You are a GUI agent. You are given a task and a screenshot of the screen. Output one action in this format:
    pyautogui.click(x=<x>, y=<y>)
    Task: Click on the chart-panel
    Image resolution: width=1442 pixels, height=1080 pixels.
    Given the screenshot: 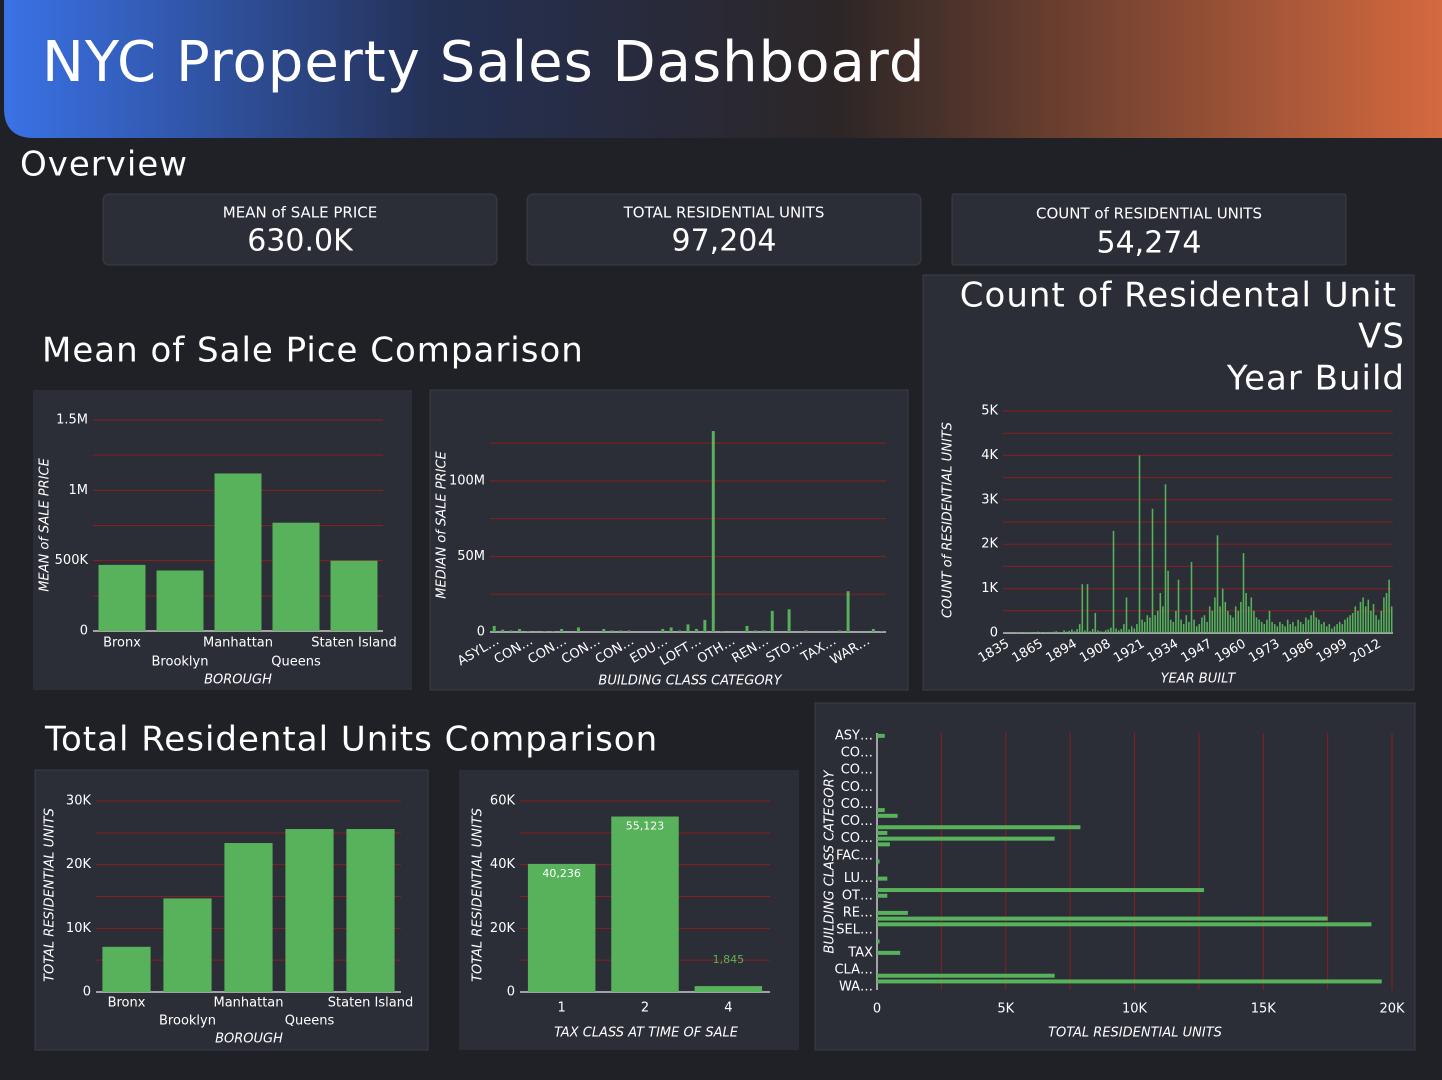 What is the action you would take?
    pyautogui.click(x=1115, y=876)
    